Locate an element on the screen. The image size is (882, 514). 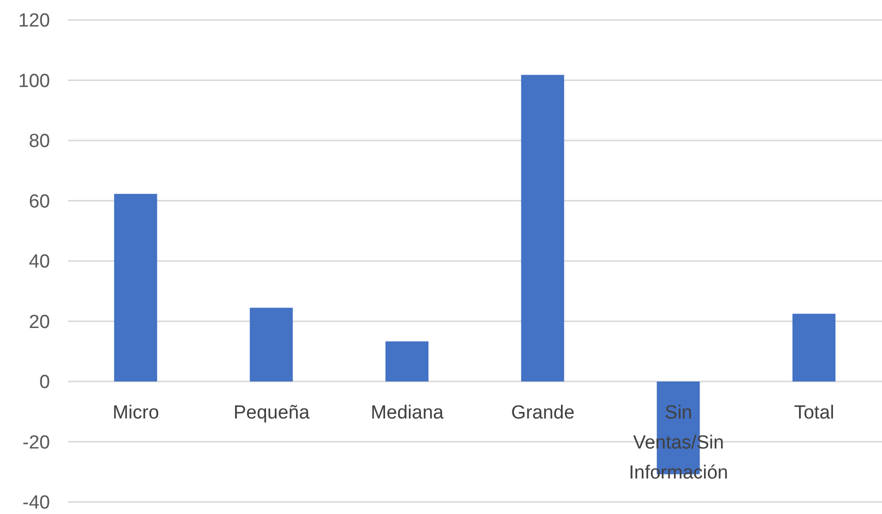
y-tick-label: -20 is located at coordinates (36, 443).